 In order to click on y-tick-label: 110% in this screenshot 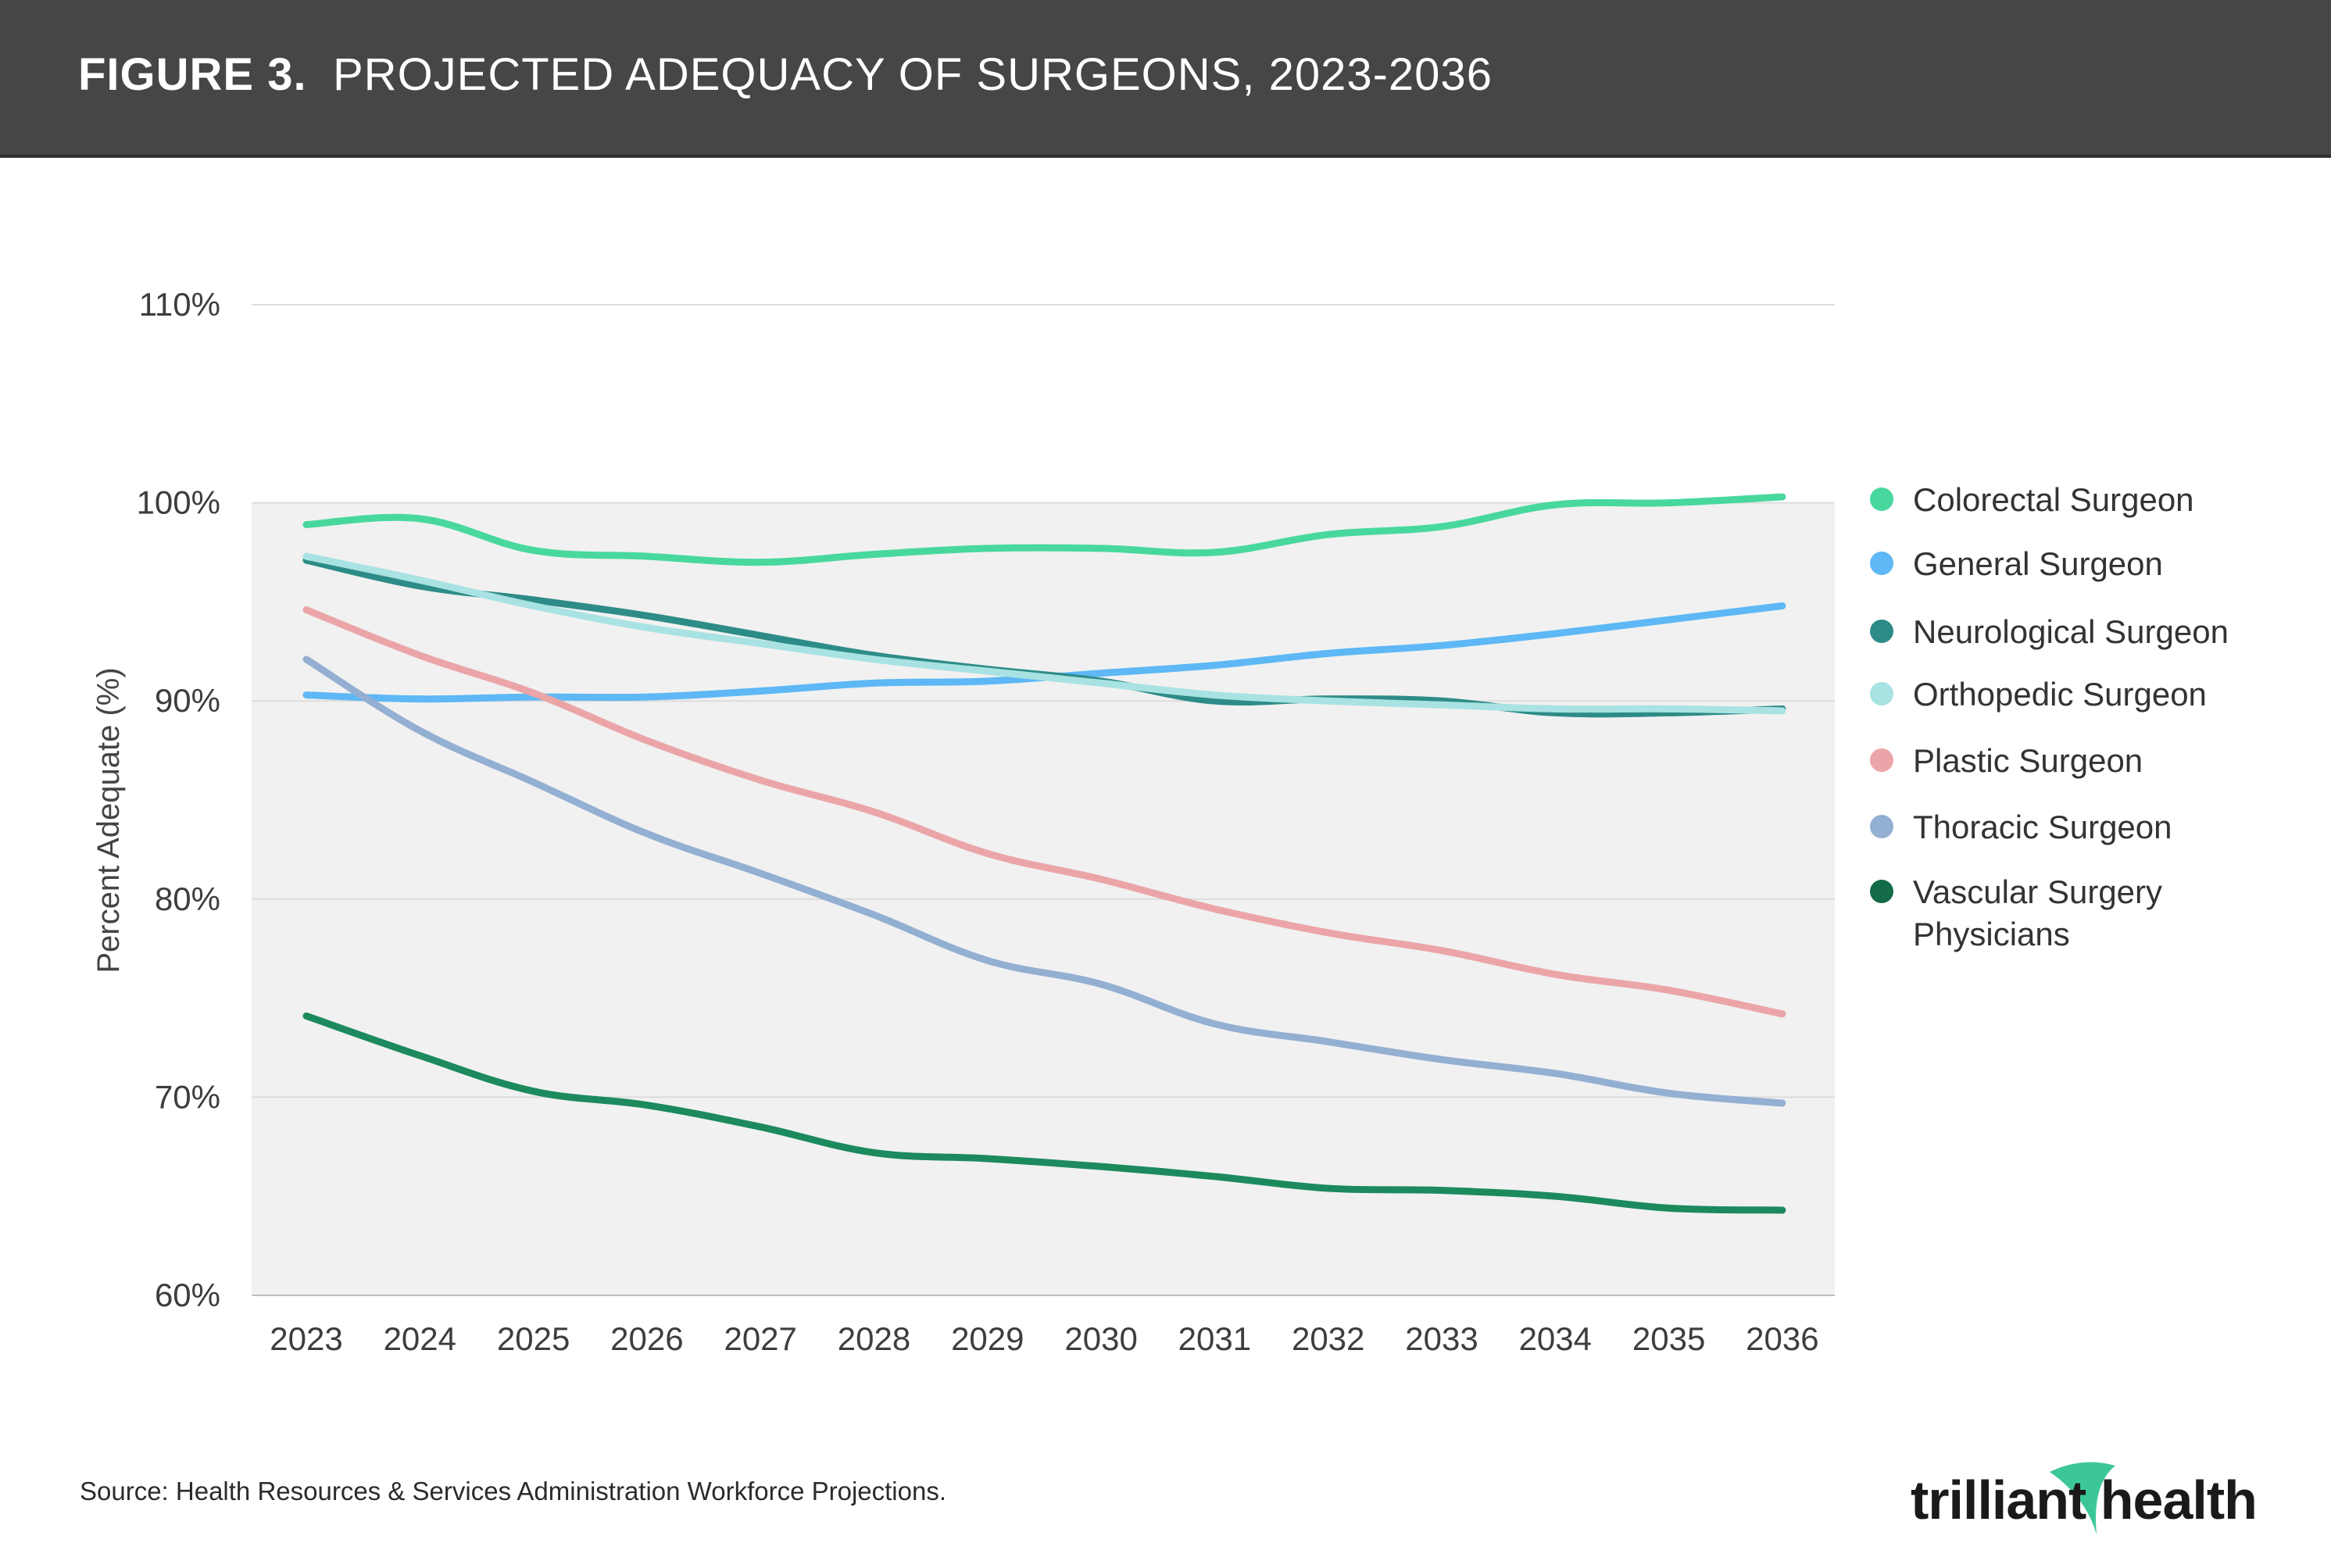, I will do `click(179, 304)`.